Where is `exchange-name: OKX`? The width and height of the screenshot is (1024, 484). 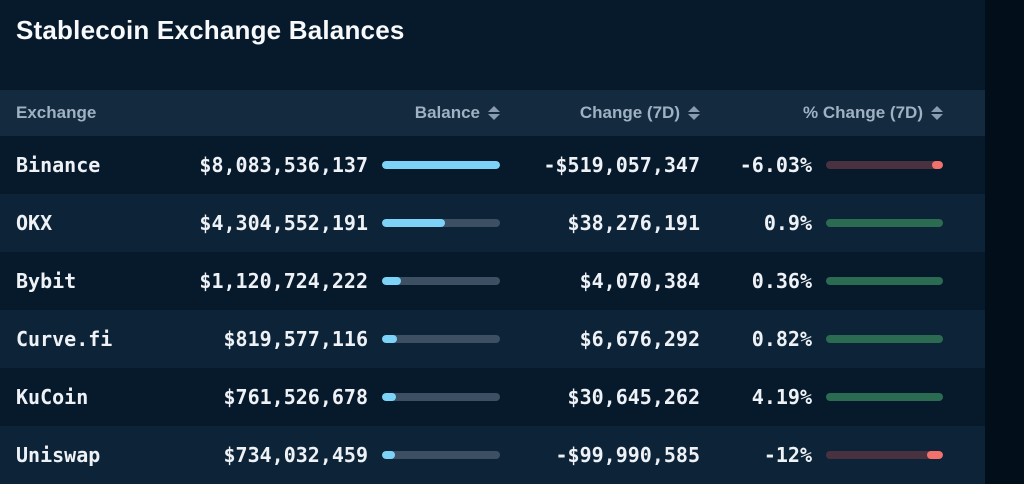 exchange-name: OKX is located at coordinates (34, 223).